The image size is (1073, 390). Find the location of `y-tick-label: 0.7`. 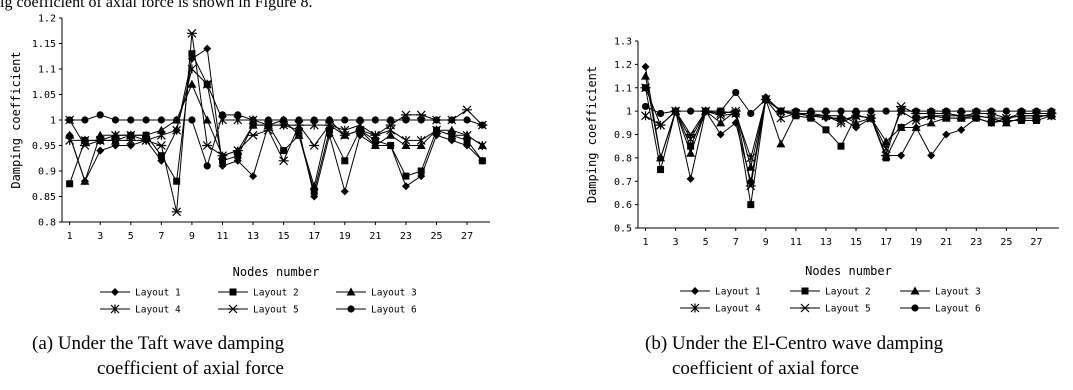

y-tick-label: 0.7 is located at coordinates (623, 182).